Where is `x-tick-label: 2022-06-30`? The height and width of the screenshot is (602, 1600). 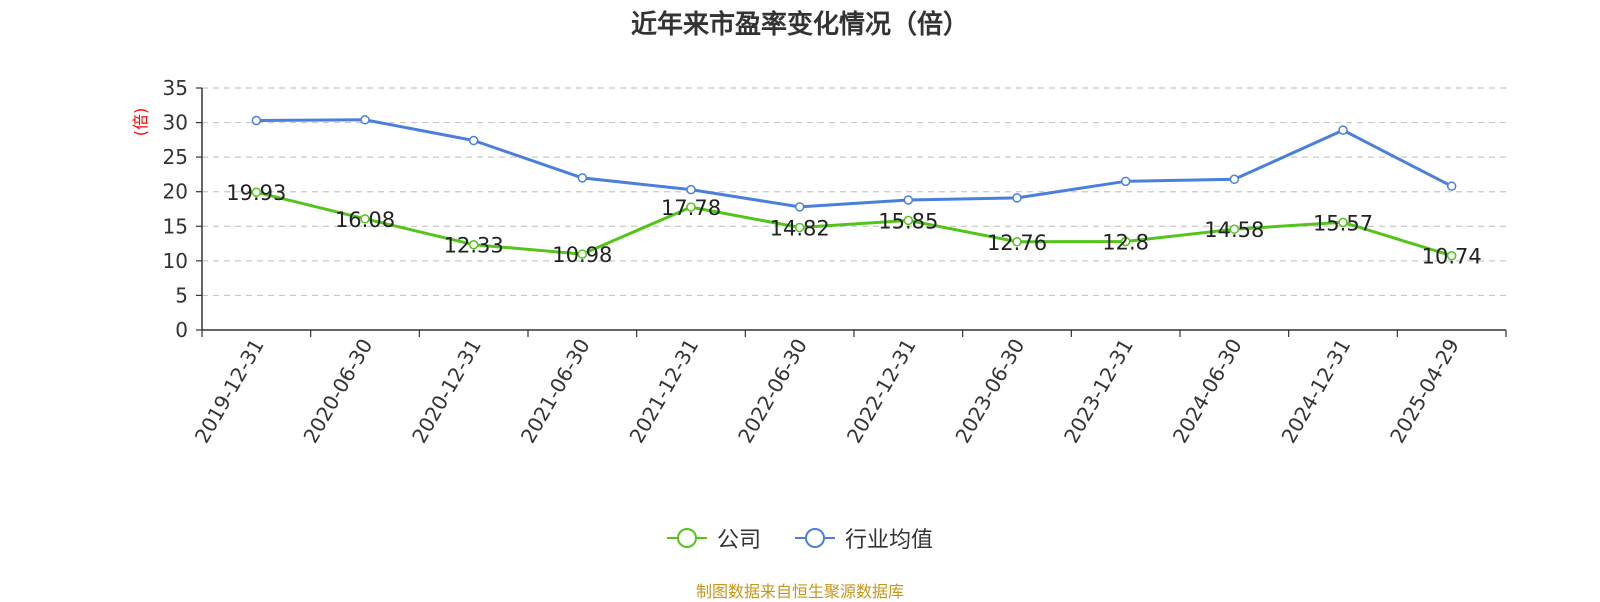
x-tick-label: 2022-06-30 is located at coordinates (772, 391).